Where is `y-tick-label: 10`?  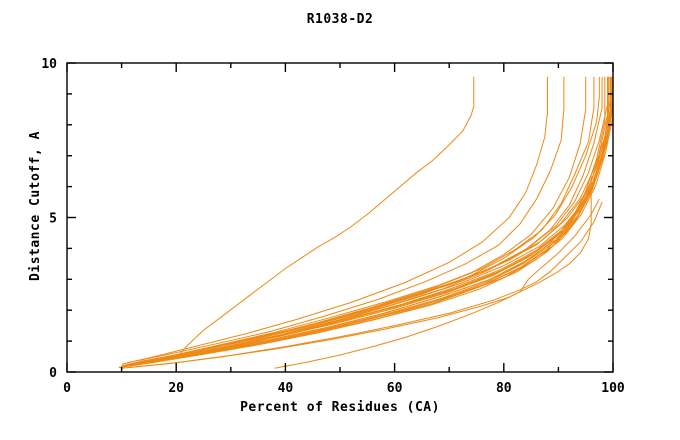
y-tick-label: 10 is located at coordinates (49, 64).